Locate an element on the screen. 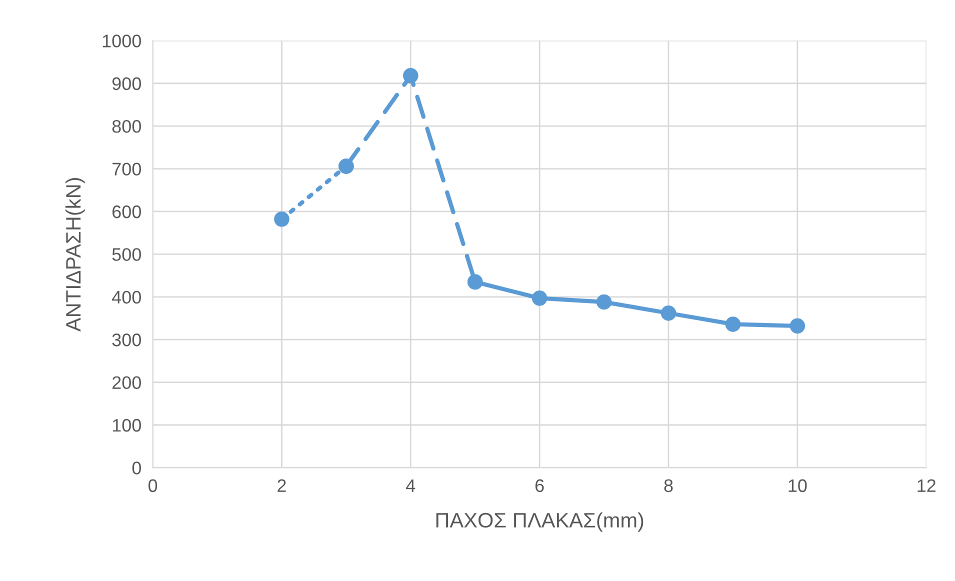 The height and width of the screenshot is (581, 955). y-tick-label: 900 is located at coordinates (126, 83).